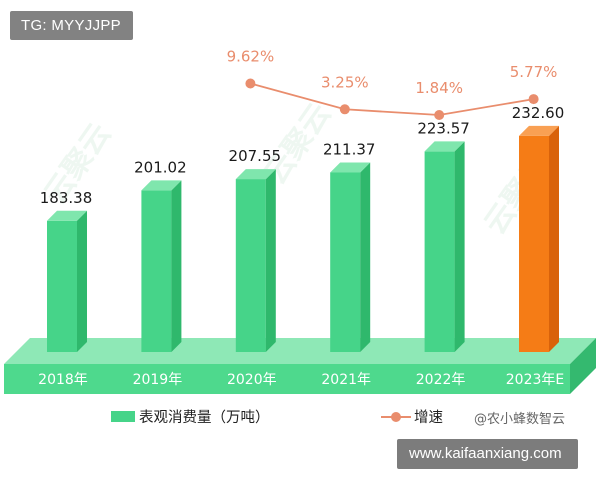 Image resolution: width=600 pixels, height=480 pixels. I want to click on legend-line-label: 增速, so click(428, 418).